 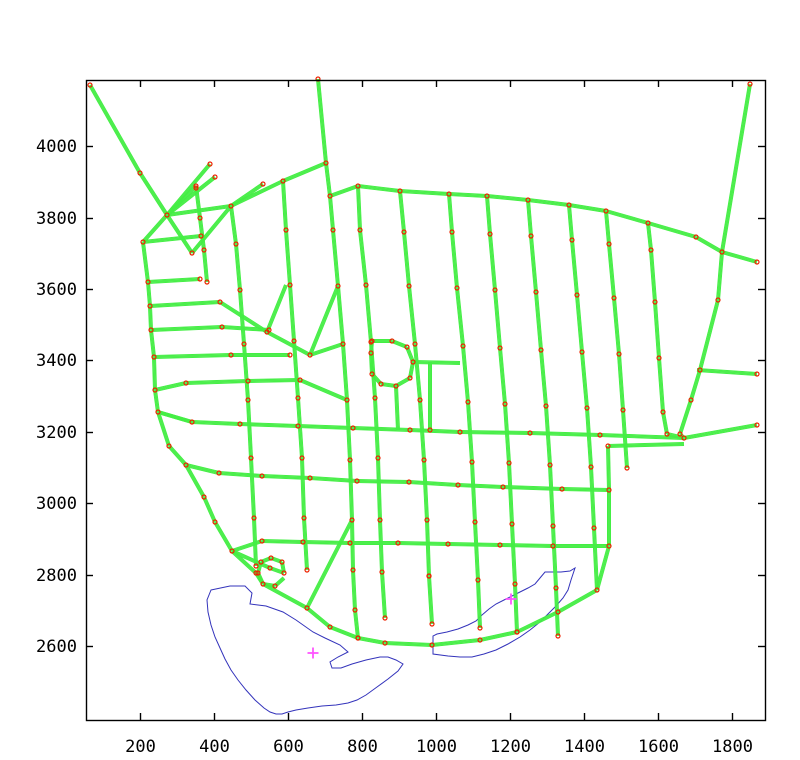 I want to click on y-tick-label: 4000, so click(x=56, y=146).